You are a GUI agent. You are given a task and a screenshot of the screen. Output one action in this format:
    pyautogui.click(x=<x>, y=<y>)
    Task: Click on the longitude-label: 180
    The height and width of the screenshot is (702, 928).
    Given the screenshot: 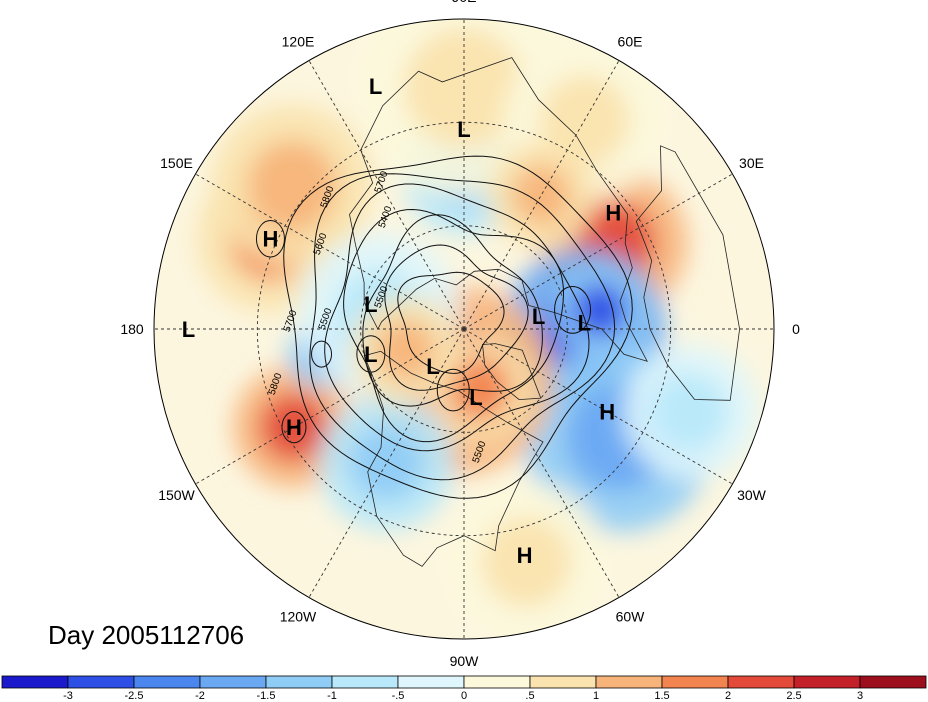 What is the action you would take?
    pyautogui.click(x=132, y=329)
    